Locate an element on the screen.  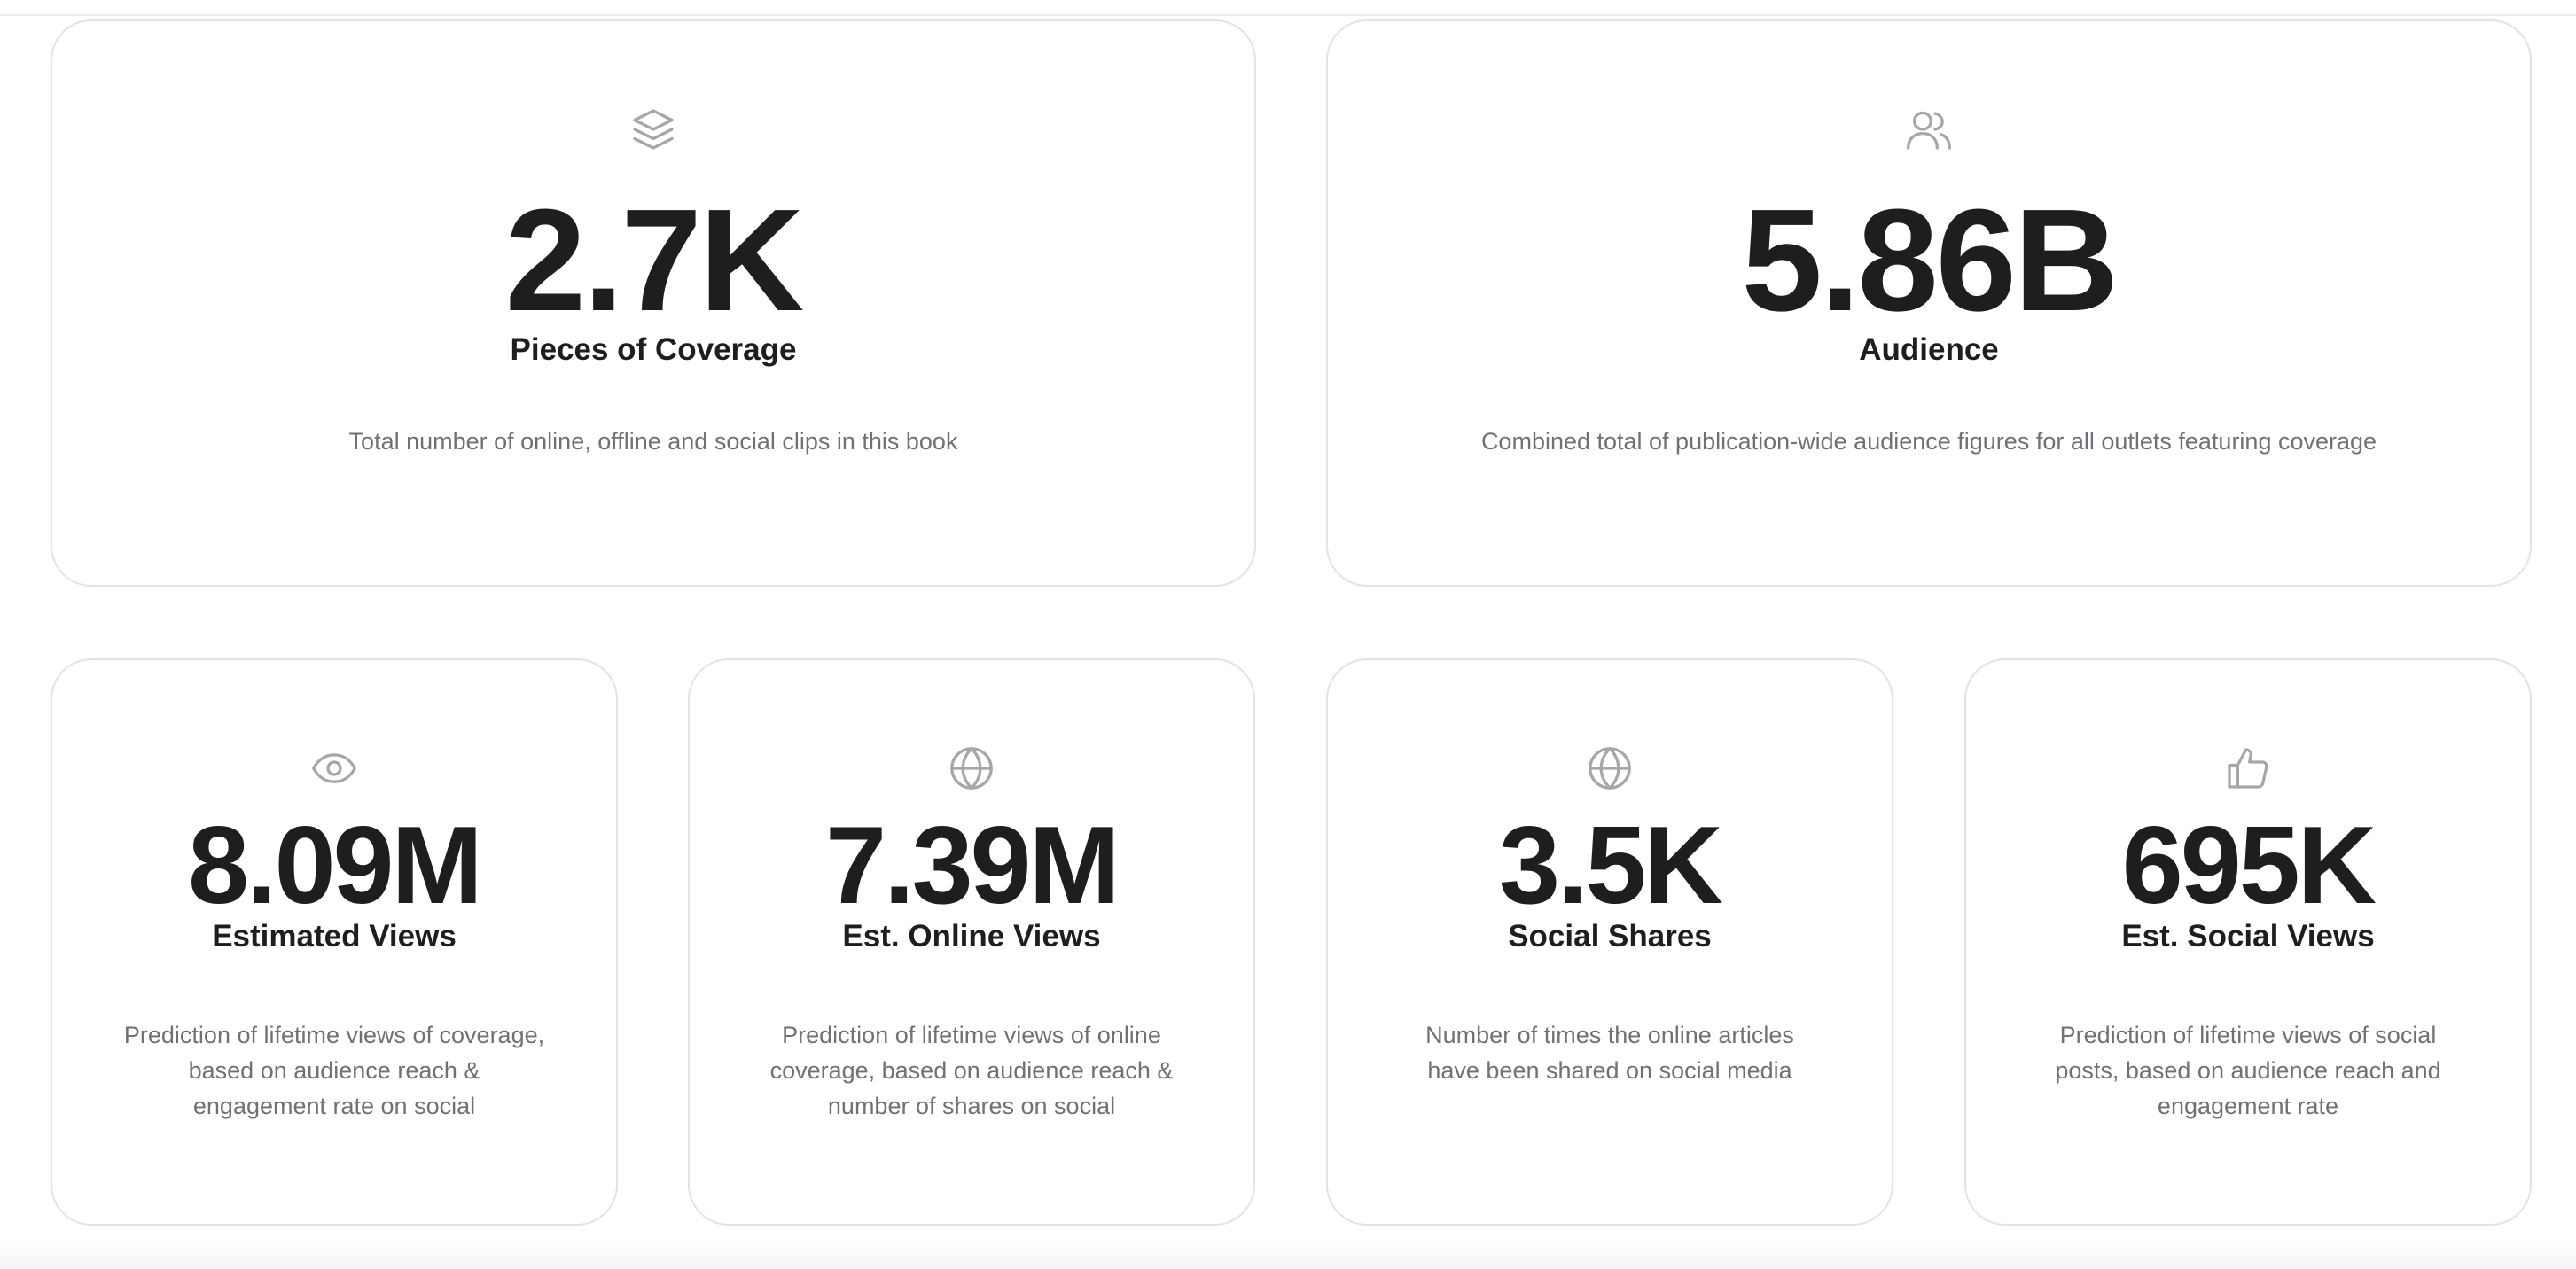
metric-value: 8.09M is located at coordinates (335, 866).